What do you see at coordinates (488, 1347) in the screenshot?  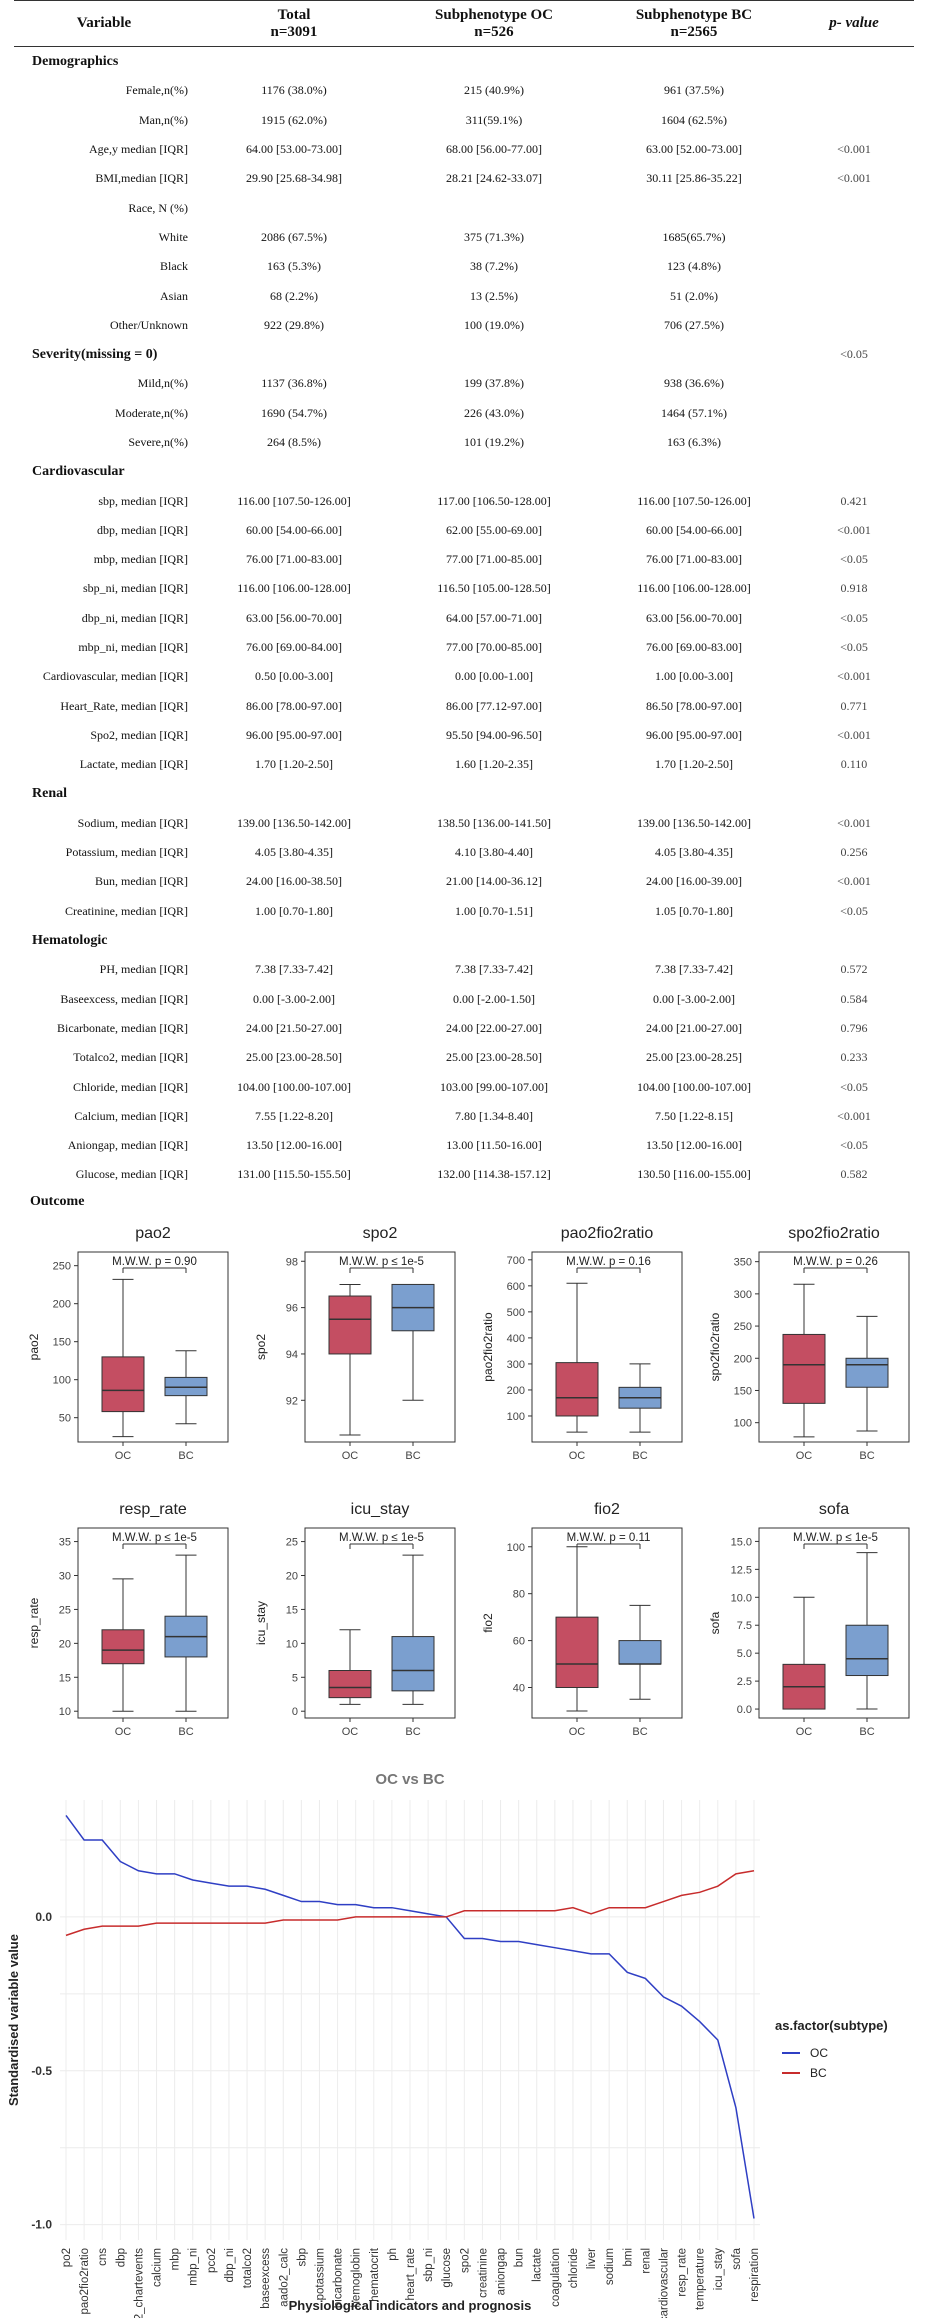 I see `y-axis-label: pao2fio2ratio` at bounding box center [488, 1347].